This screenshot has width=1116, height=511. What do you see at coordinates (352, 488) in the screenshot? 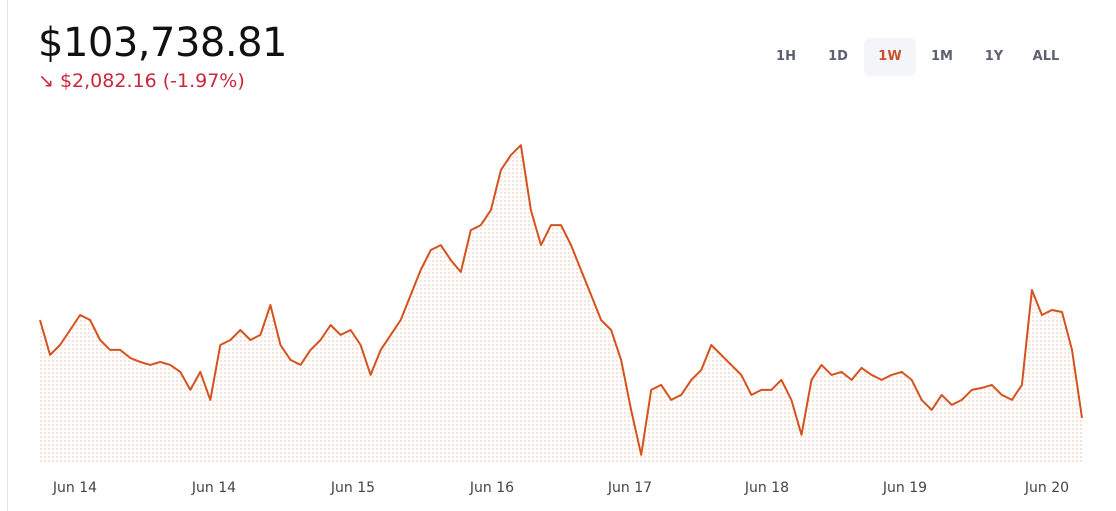
I see `x-tick-label: Jun 15` at bounding box center [352, 488].